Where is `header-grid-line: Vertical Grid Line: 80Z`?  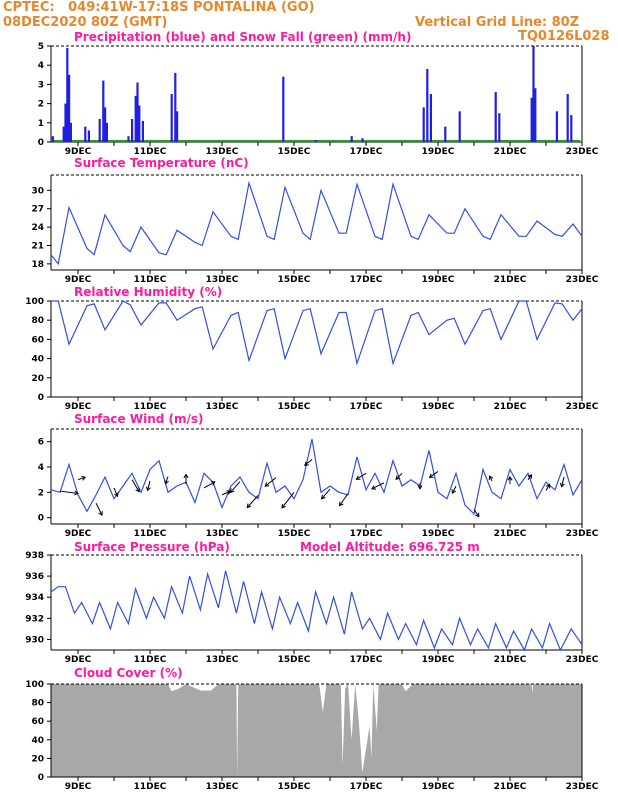
header-grid-line: Vertical Grid Line: 80Z is located at coordinates (497, 22).